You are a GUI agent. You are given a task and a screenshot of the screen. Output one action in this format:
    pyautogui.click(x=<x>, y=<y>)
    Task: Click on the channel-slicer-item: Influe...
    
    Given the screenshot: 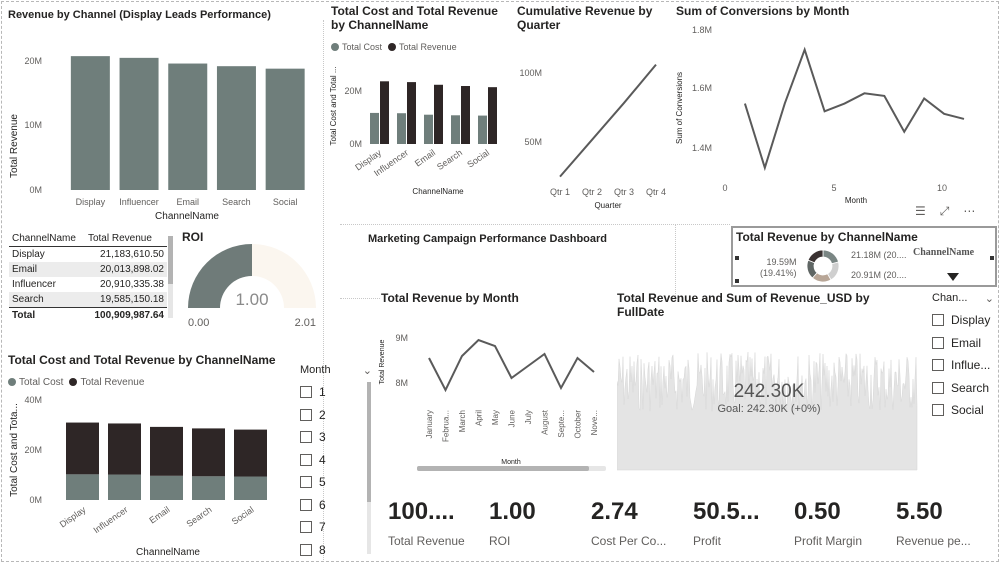 What is the action you would take?
    pyautogui.click(x=963, y=365)
    